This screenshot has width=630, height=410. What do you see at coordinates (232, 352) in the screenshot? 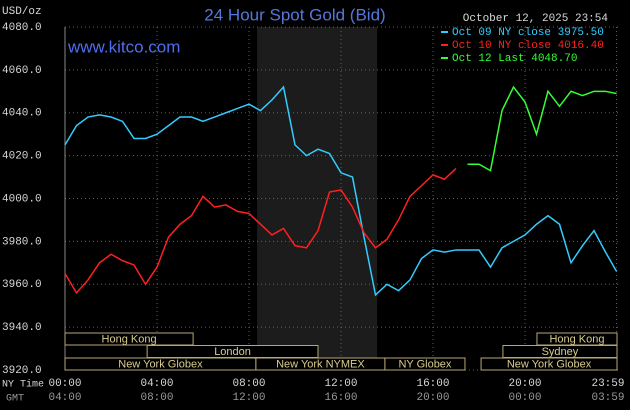
I see `session-label: London` at bounding box center [232, 352].